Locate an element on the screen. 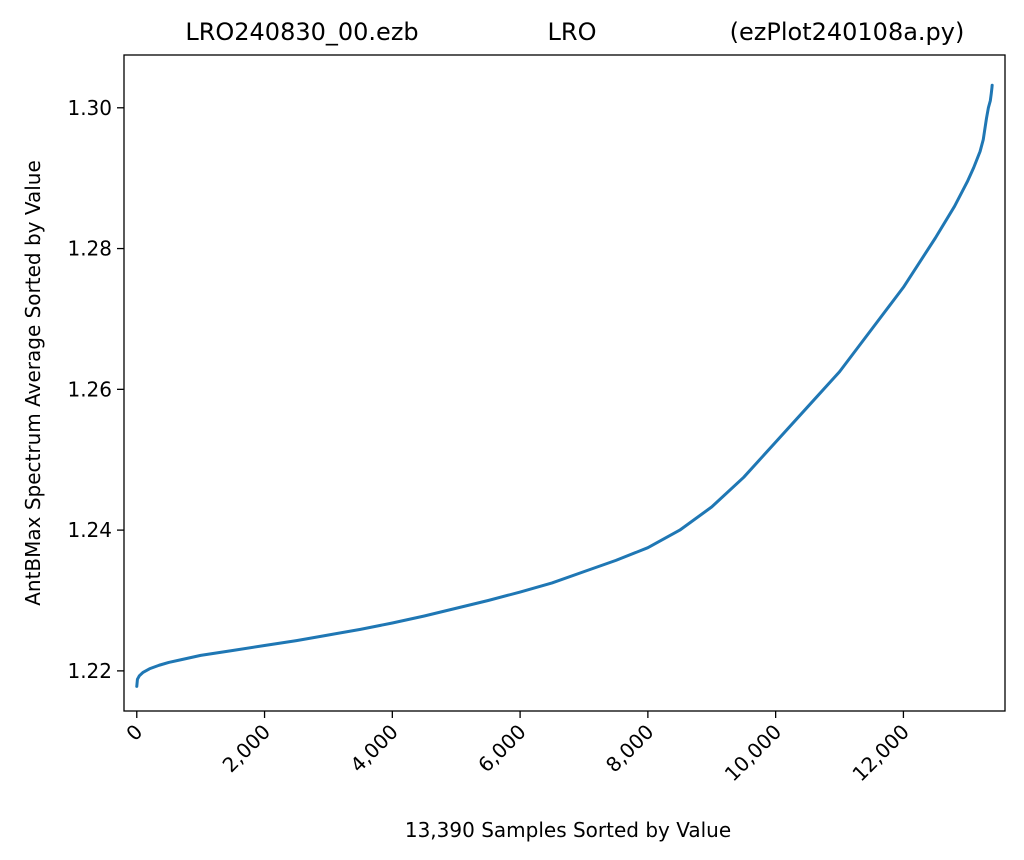 Image resolution: width=1024 pixels, height=860 pixels. x-axis: 0 2,000 4,000 6,000 8,000 10,000 12,000 is located at coordinates (517, 748).